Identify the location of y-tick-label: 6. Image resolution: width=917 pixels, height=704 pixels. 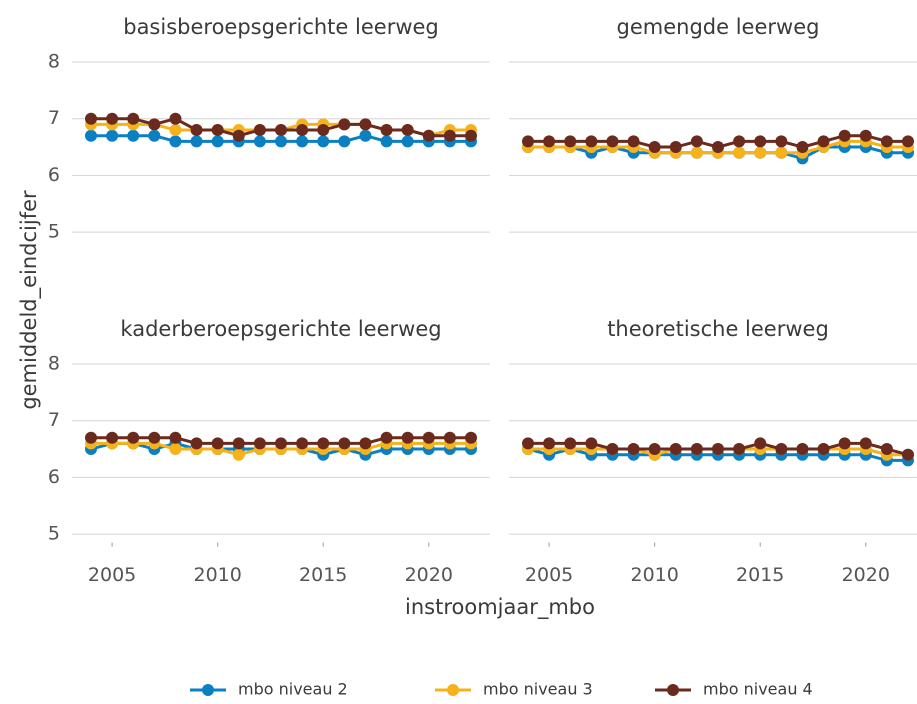
(54, 175).